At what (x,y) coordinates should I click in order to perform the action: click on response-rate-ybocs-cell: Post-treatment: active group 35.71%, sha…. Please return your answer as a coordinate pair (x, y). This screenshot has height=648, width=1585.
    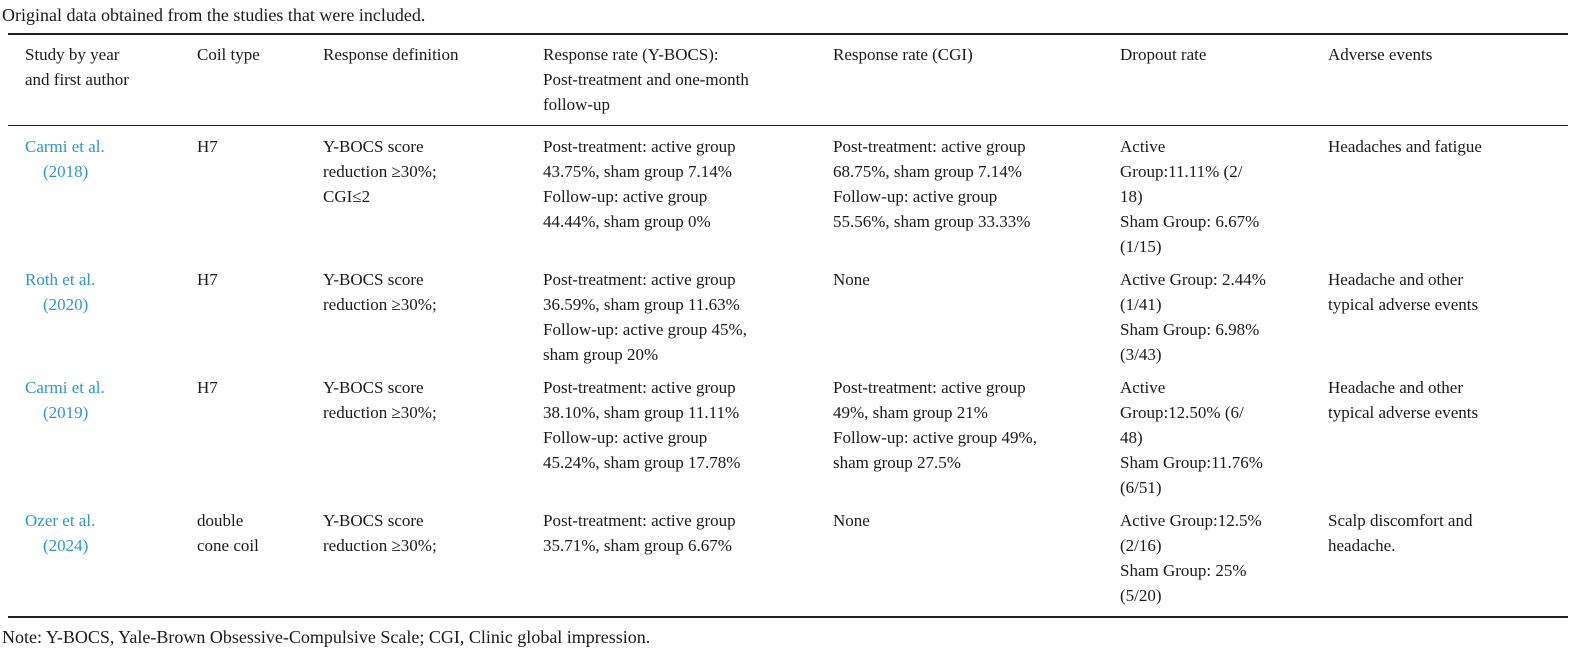
    Looking at the image, I should click on (639, 533).